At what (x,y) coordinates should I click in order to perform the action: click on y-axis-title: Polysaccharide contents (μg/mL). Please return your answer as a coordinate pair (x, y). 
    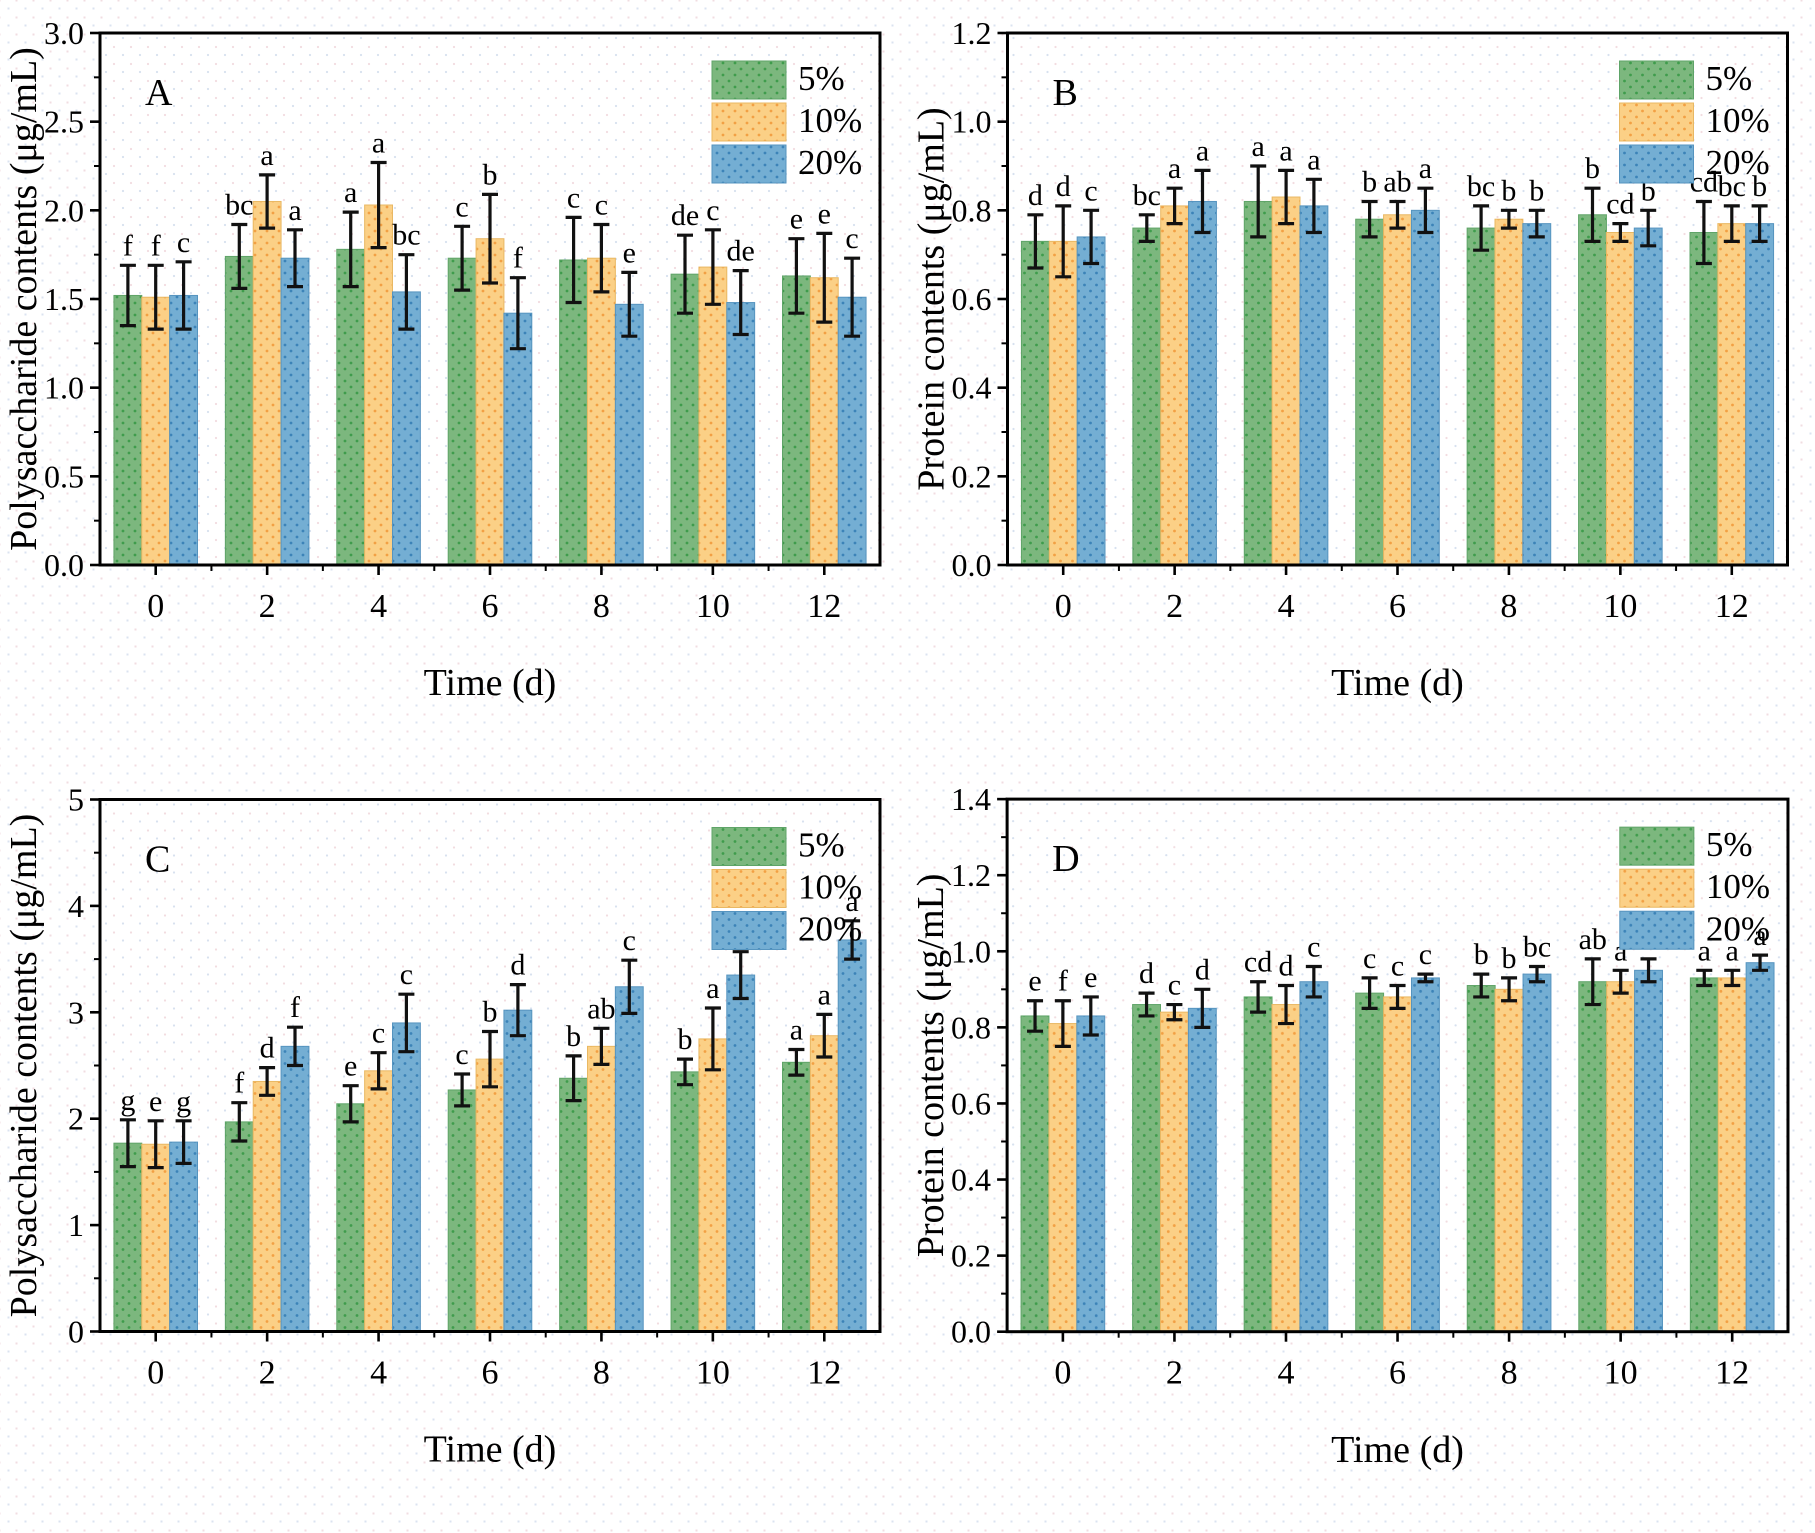
    Looking at the image, I should click on (24, 299).